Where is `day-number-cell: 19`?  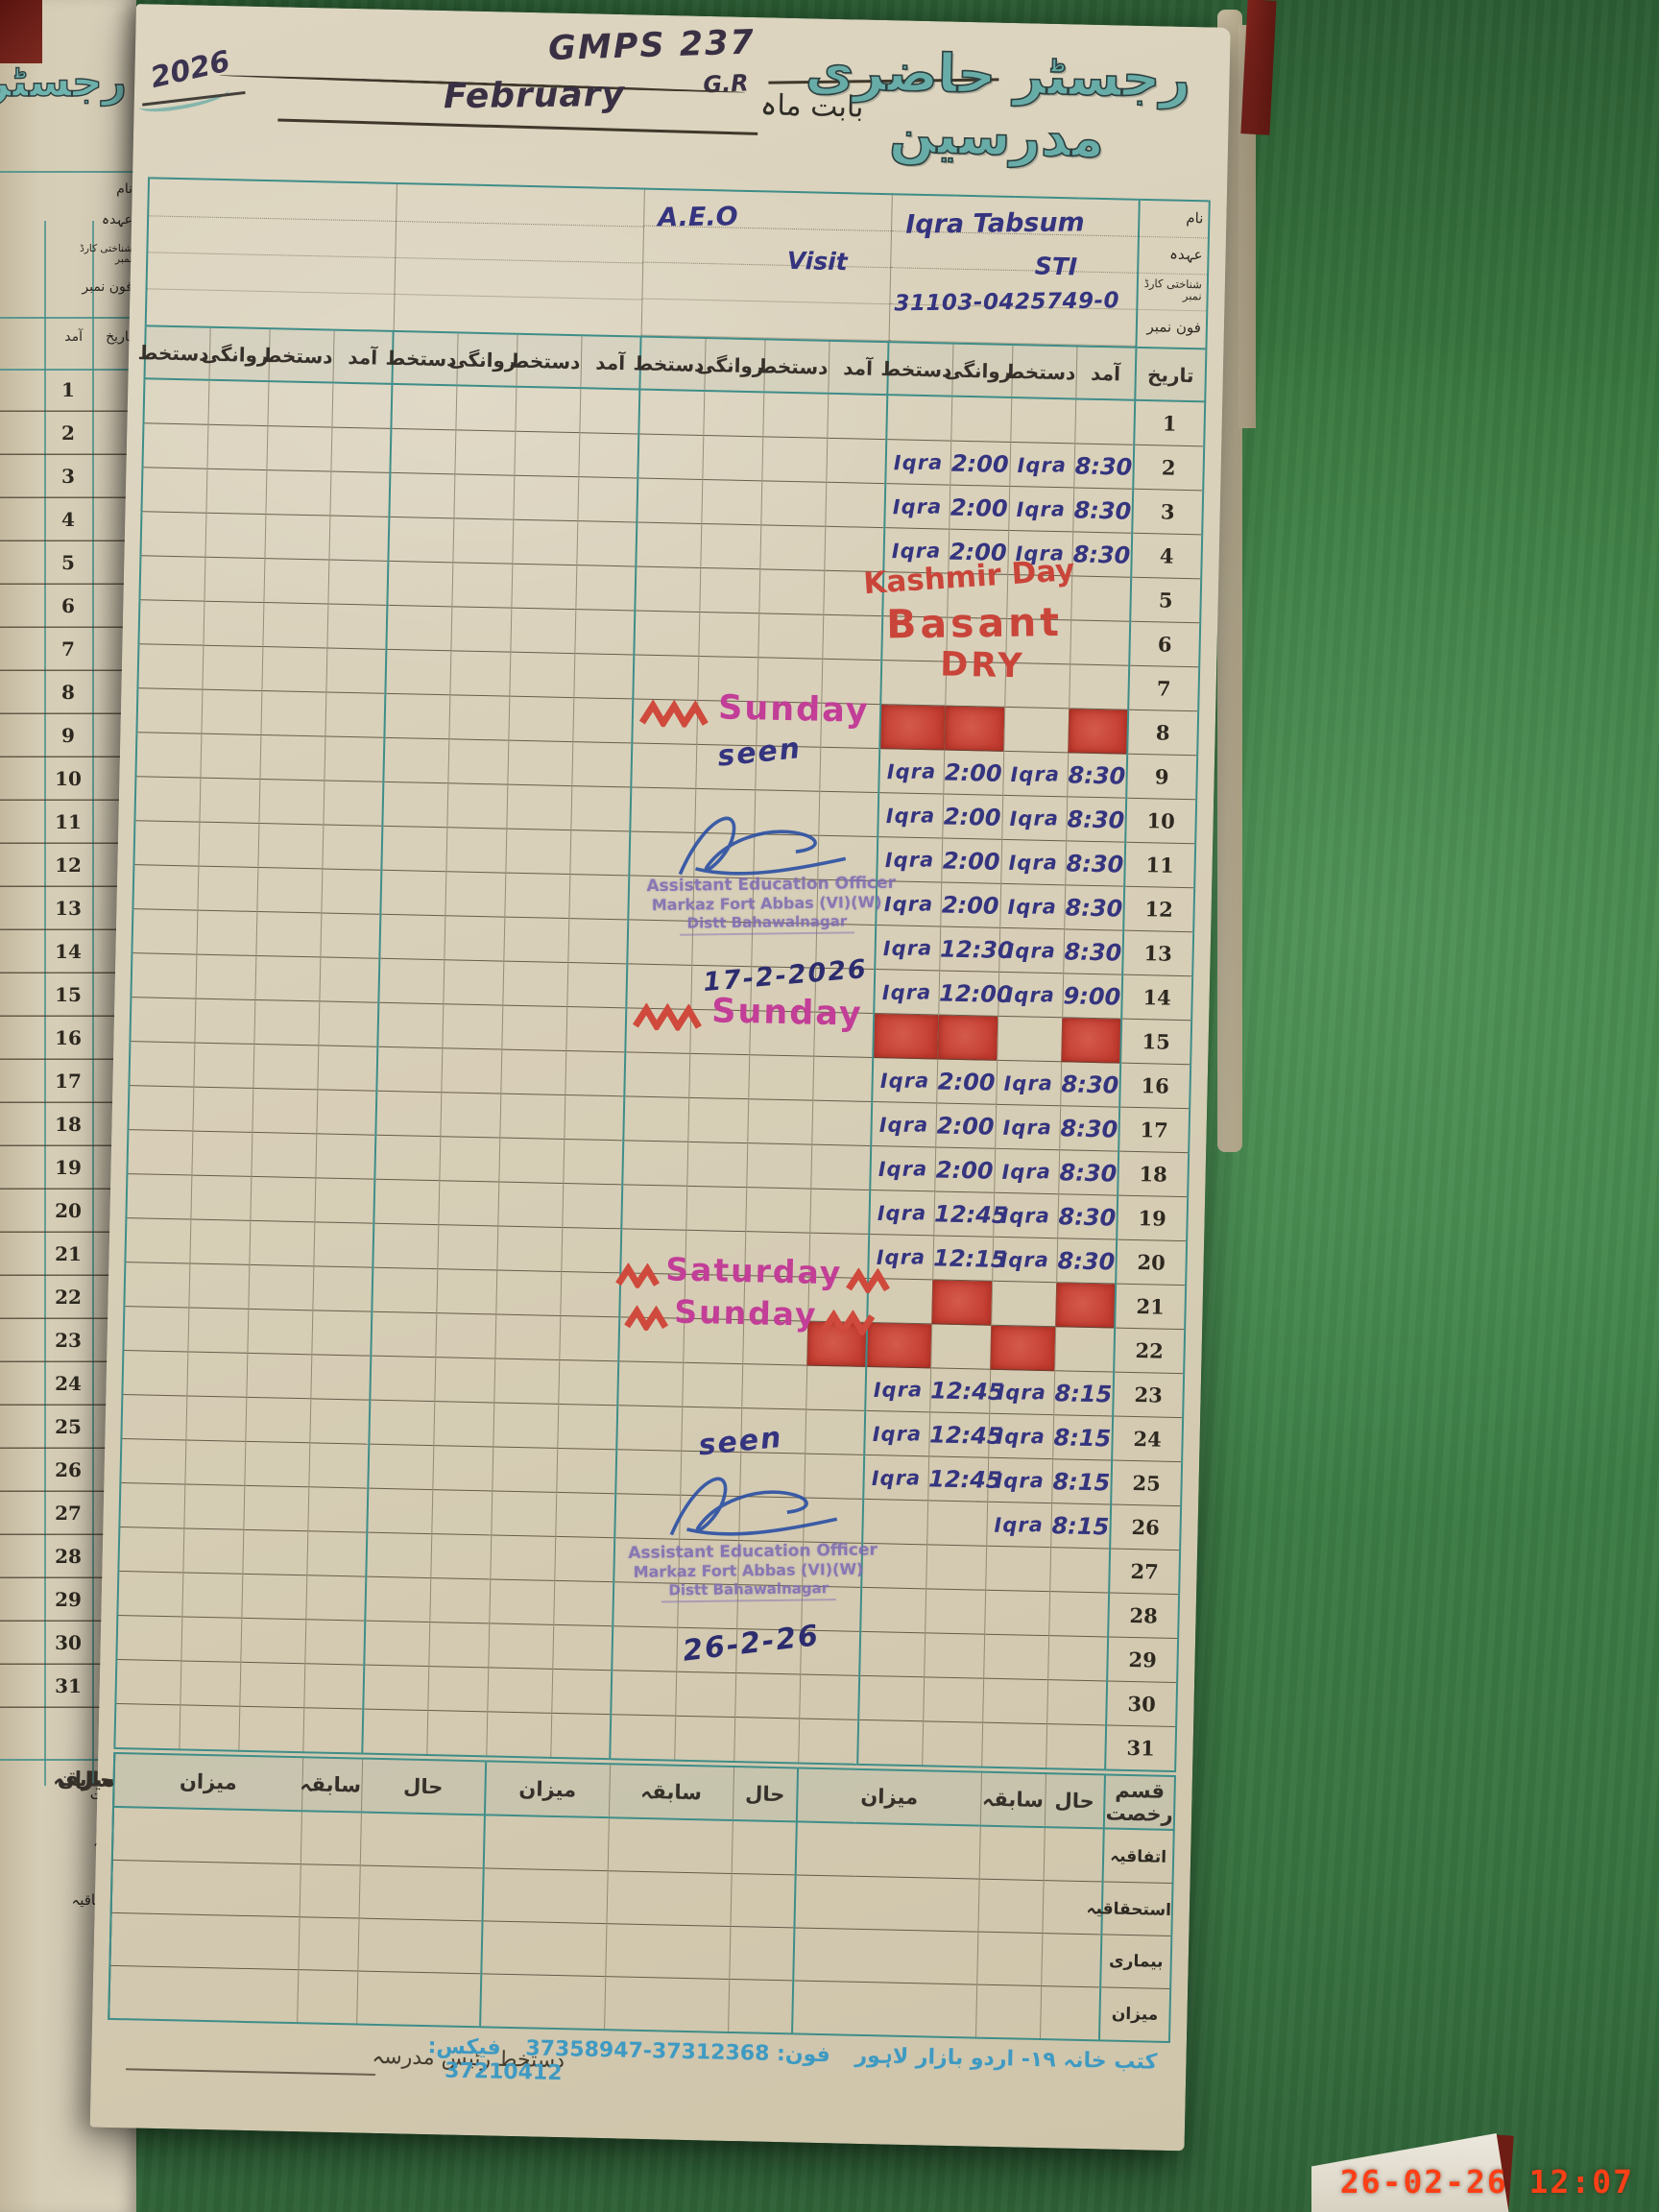 day-number-cell: 19 is located at coordinates (1153, 1218).